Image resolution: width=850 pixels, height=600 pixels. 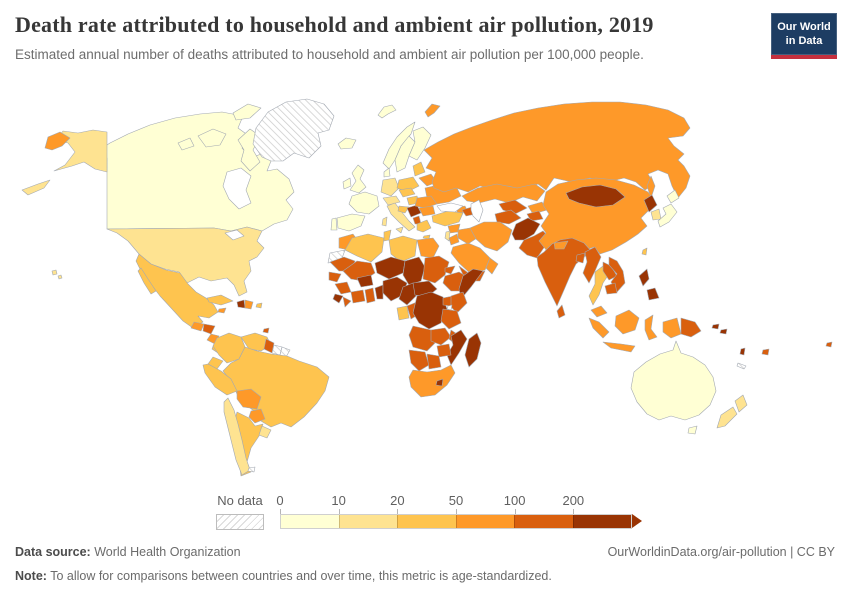 I want to click on country-botswana, so click(x=434, y=361).